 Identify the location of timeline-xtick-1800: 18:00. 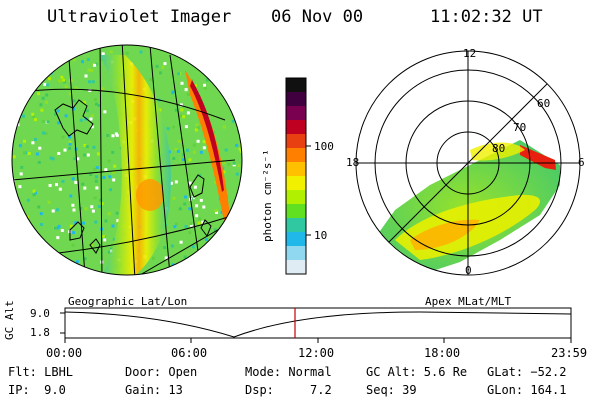
(442, 353).